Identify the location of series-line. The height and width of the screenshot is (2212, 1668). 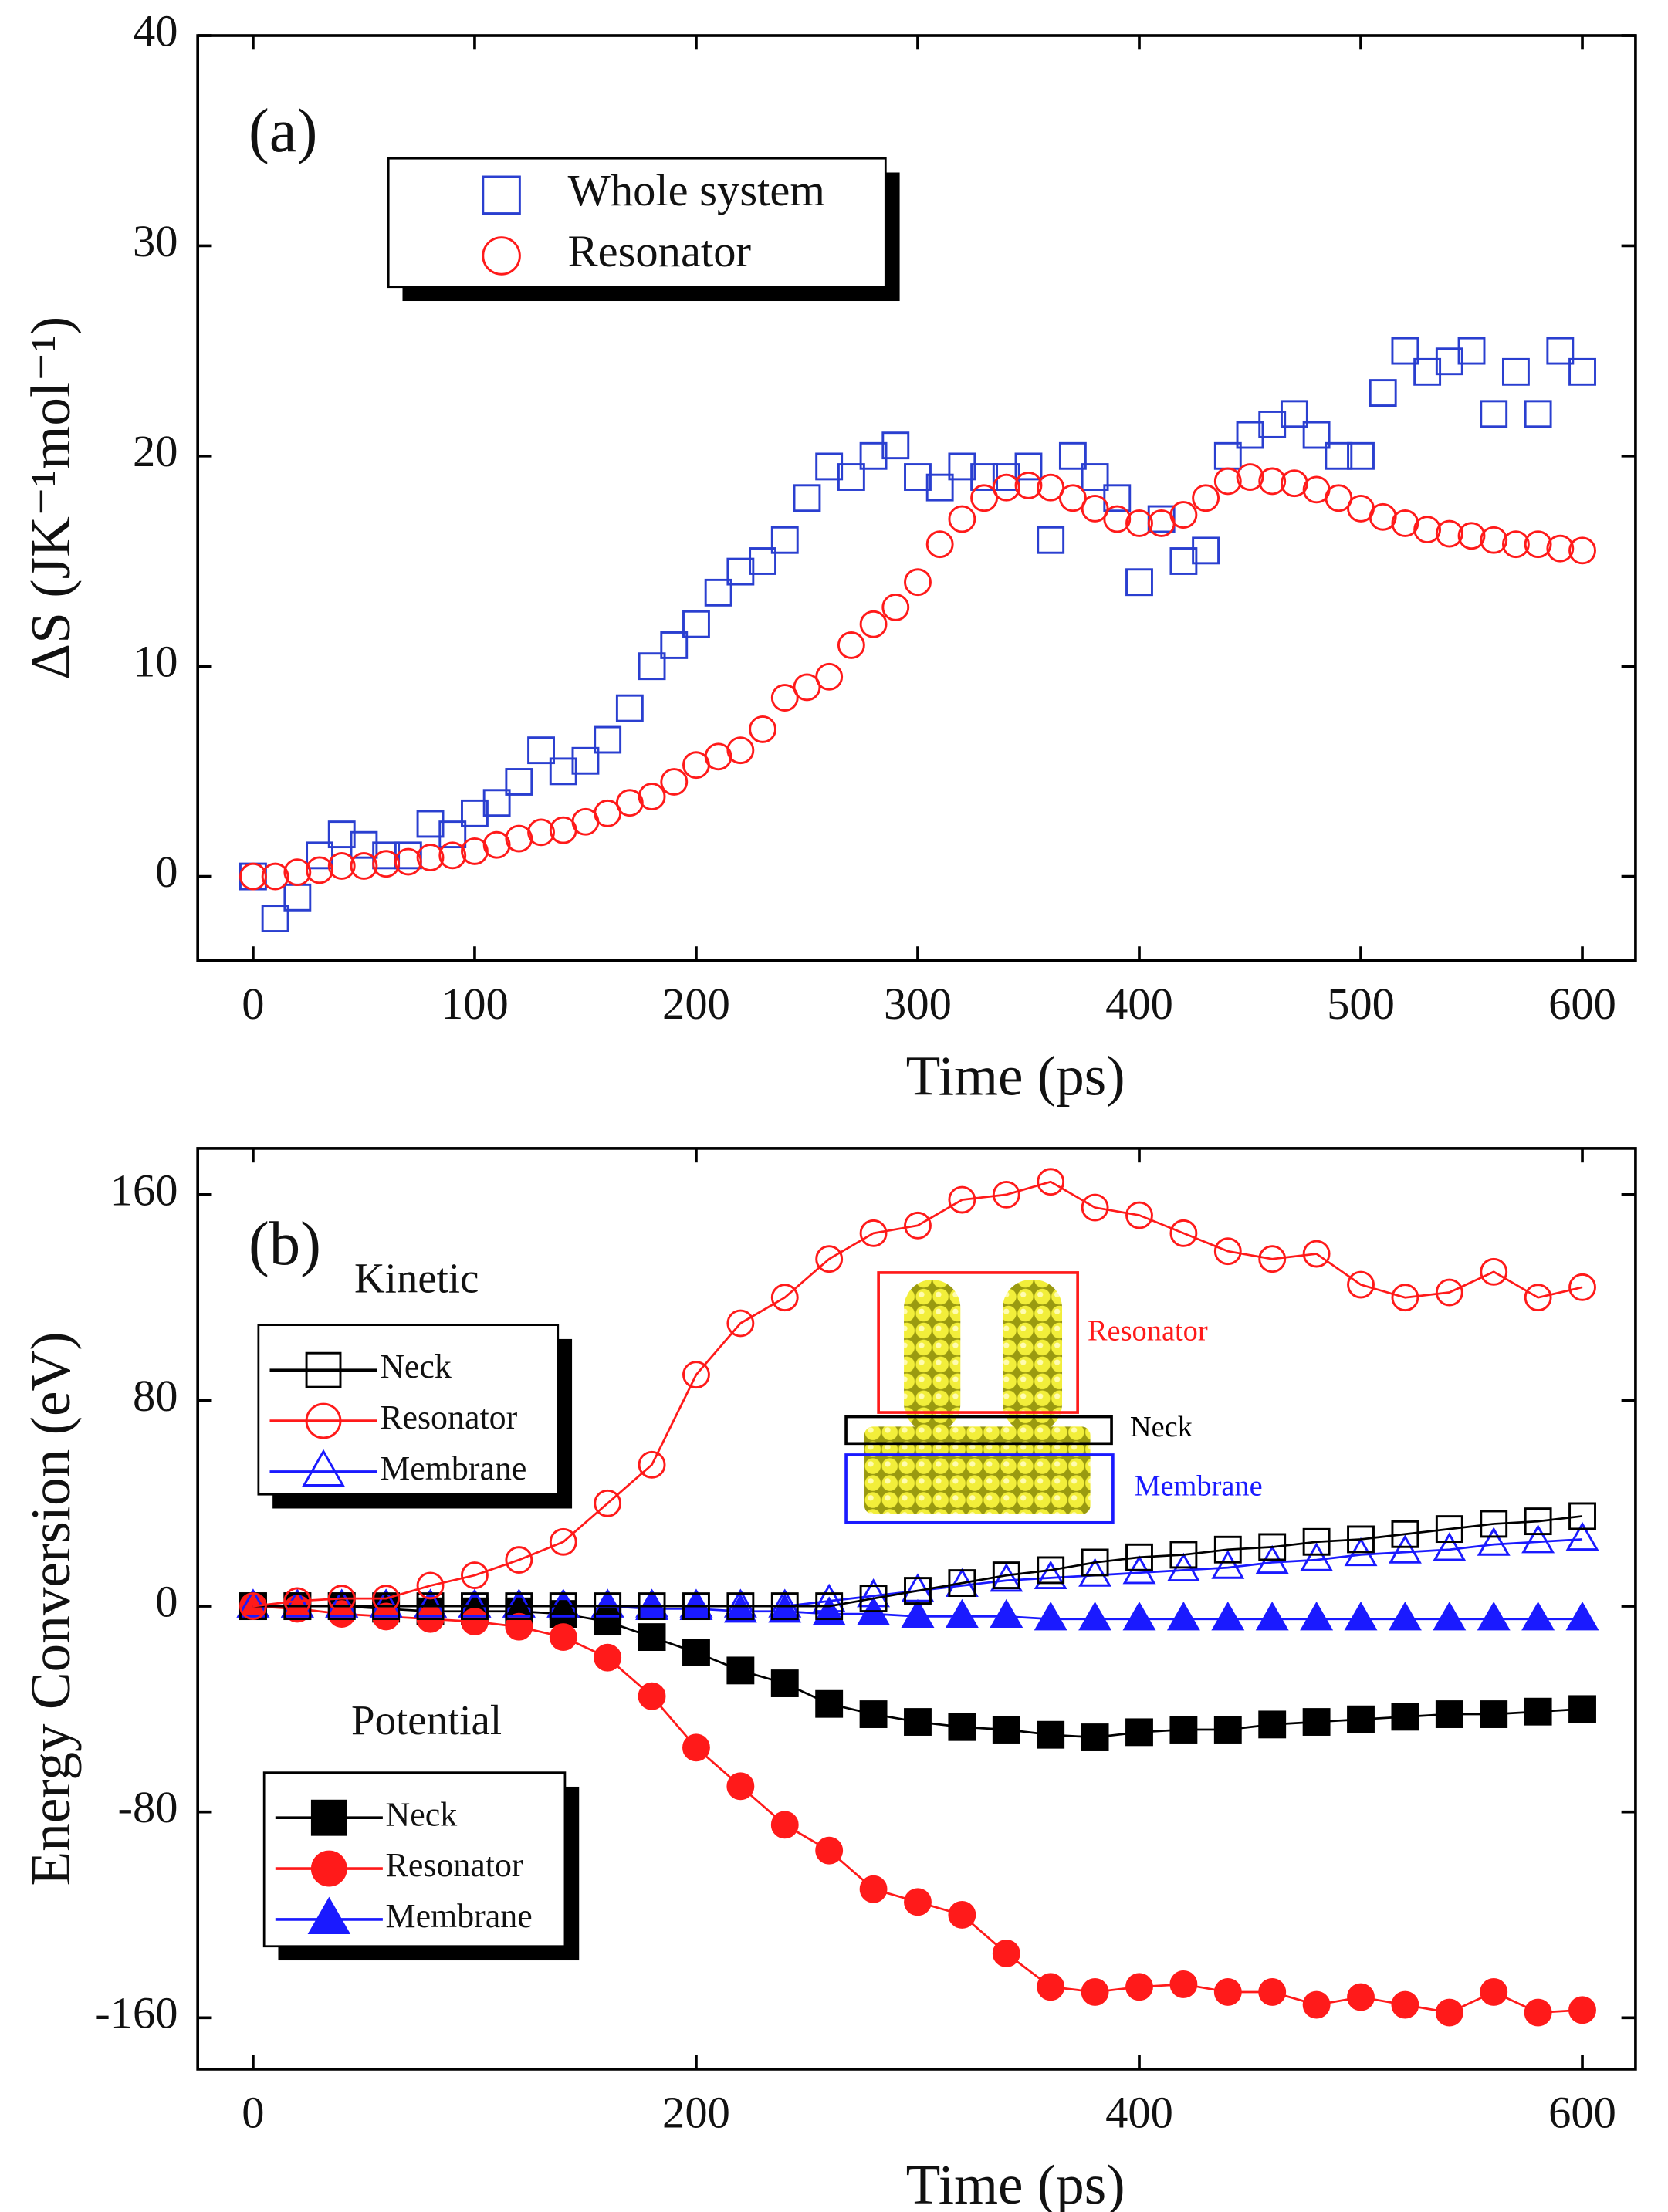
(917, 1561).